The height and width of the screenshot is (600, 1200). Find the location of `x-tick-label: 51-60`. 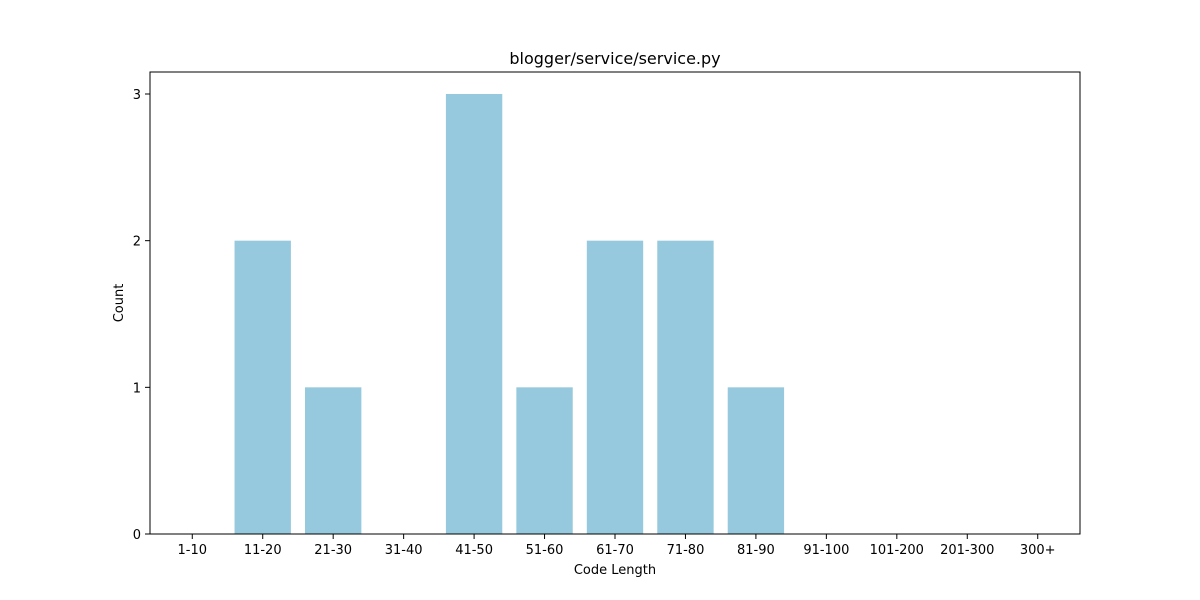

x-tick-label: 51-60 is located at coordinates (545, 550).